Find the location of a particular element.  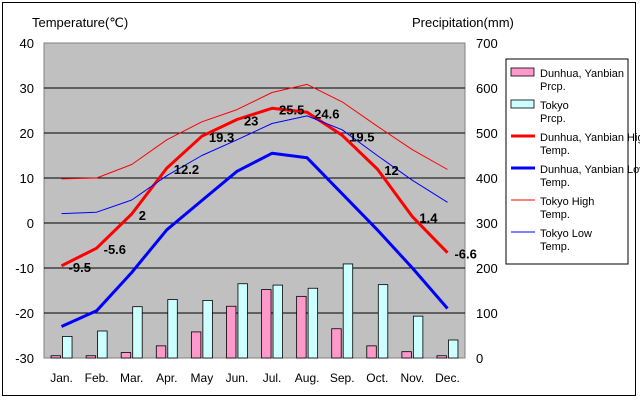

data-label: 2 is located at coordinates (142, 215).